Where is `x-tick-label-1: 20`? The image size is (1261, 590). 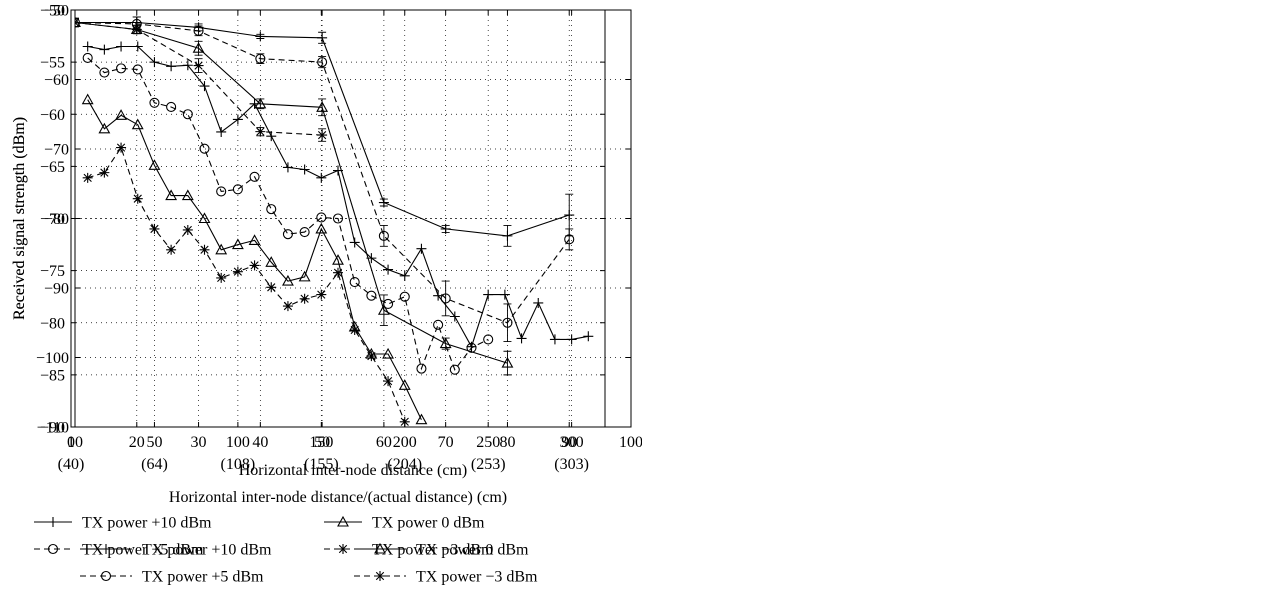
x-tick-label-1: 20 is located at coordinates (137, 442).